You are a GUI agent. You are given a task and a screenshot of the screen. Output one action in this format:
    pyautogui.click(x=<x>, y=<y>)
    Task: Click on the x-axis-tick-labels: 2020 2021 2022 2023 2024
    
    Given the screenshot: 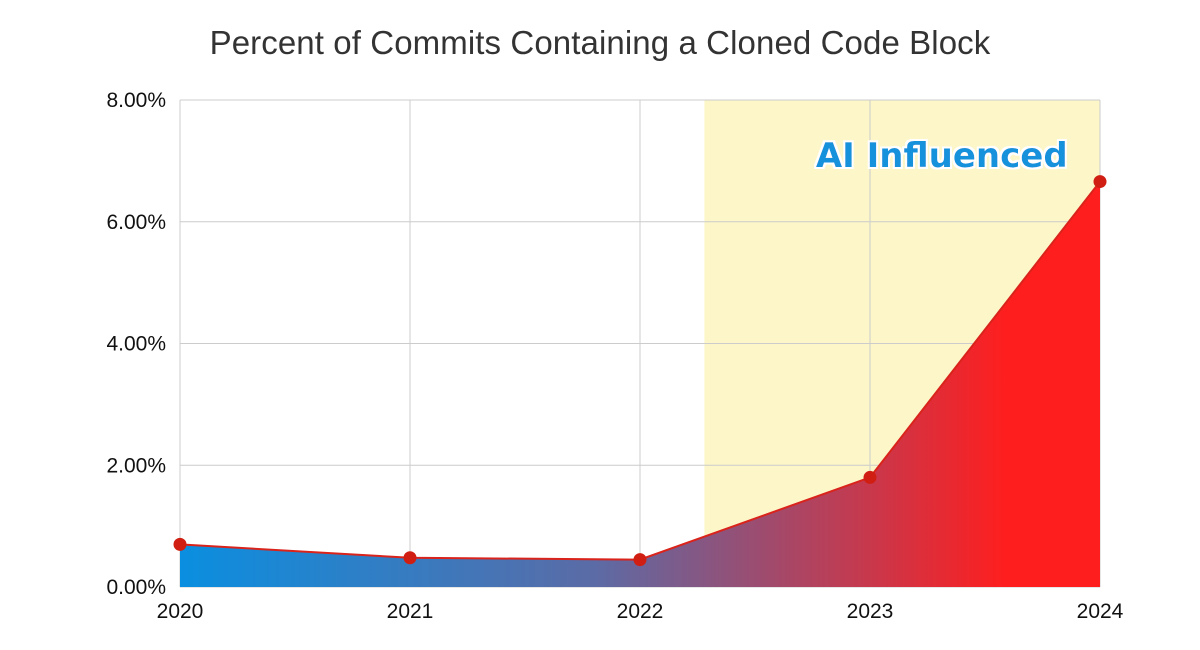 What is the action you would take?
    pyautogui.click(x=640, y=611)
    